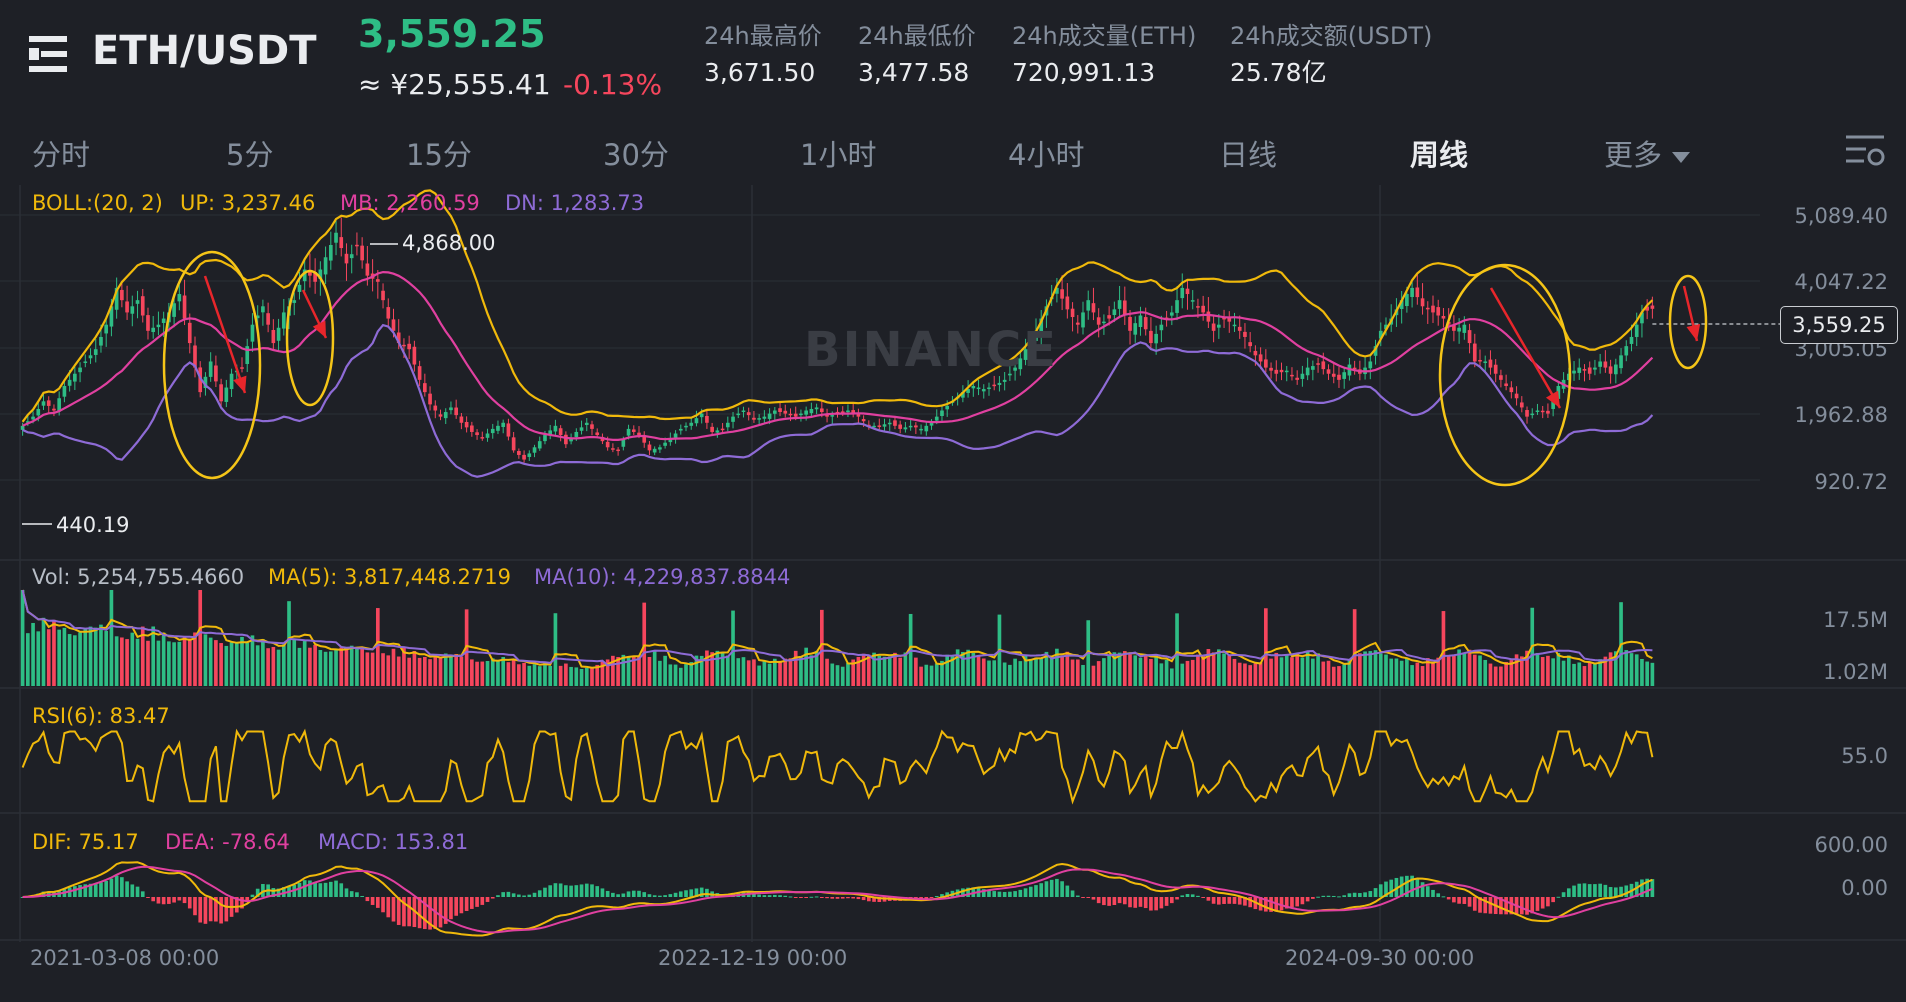 This screenshot has width=1906, height=1002. Describe the element at coordinates (763, 36) in the screenshot. I see `stat-label: 24h最高价` at that location.